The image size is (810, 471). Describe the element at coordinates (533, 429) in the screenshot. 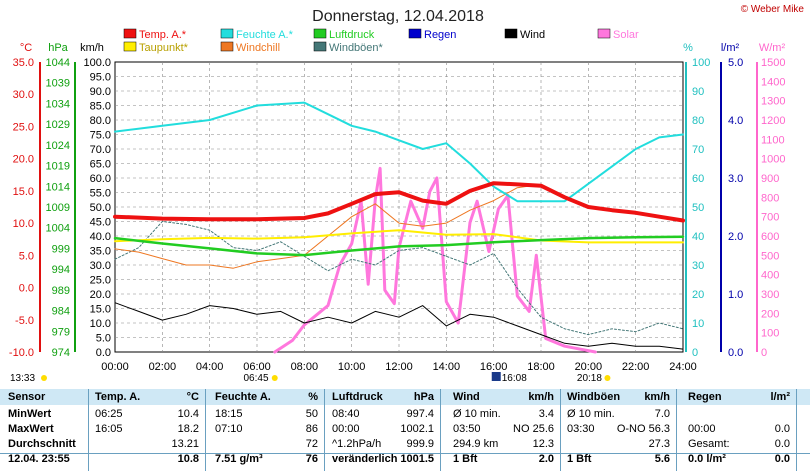

I see `table-cell: NO 25.6` at that location.